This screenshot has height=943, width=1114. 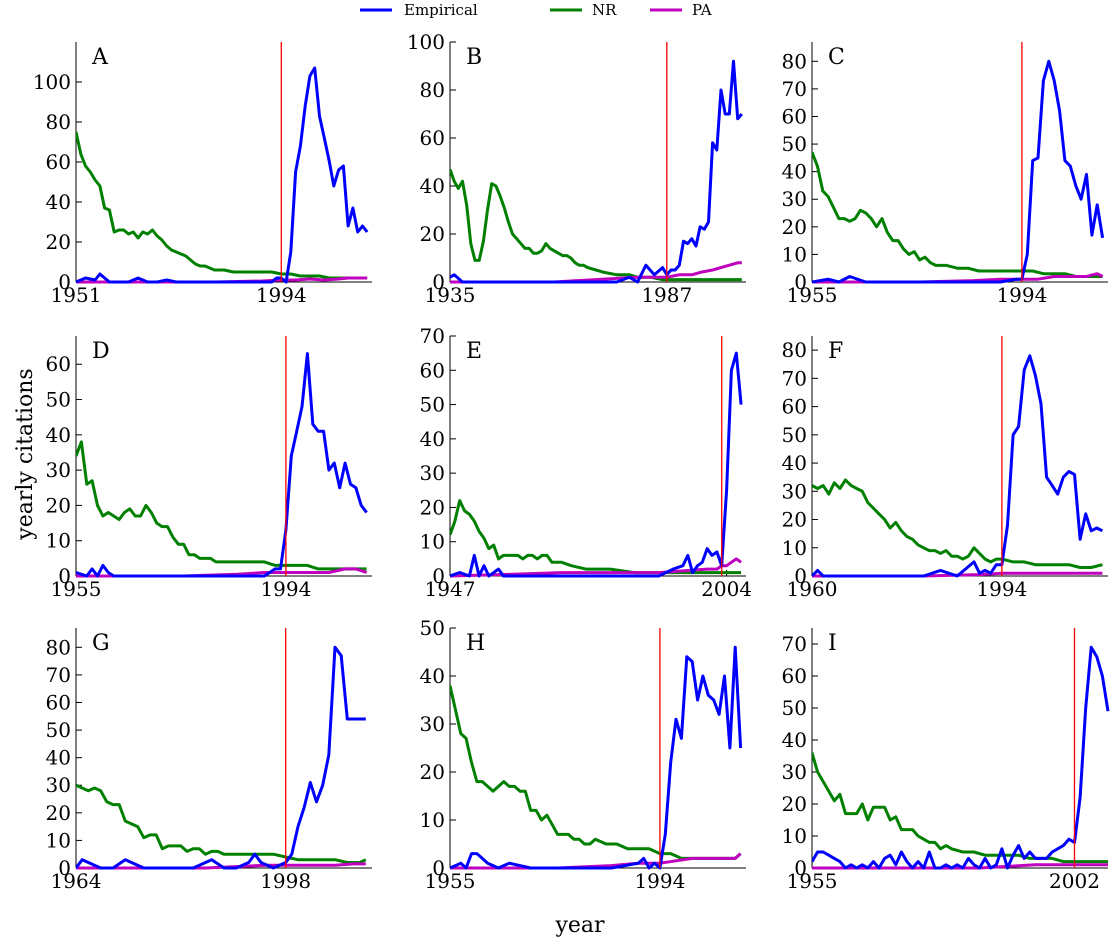 What do you see at coordinates (794, 435) in the screenshot?
I see `y-tick-label-f-50: 50` at bounding box center [794, 435].